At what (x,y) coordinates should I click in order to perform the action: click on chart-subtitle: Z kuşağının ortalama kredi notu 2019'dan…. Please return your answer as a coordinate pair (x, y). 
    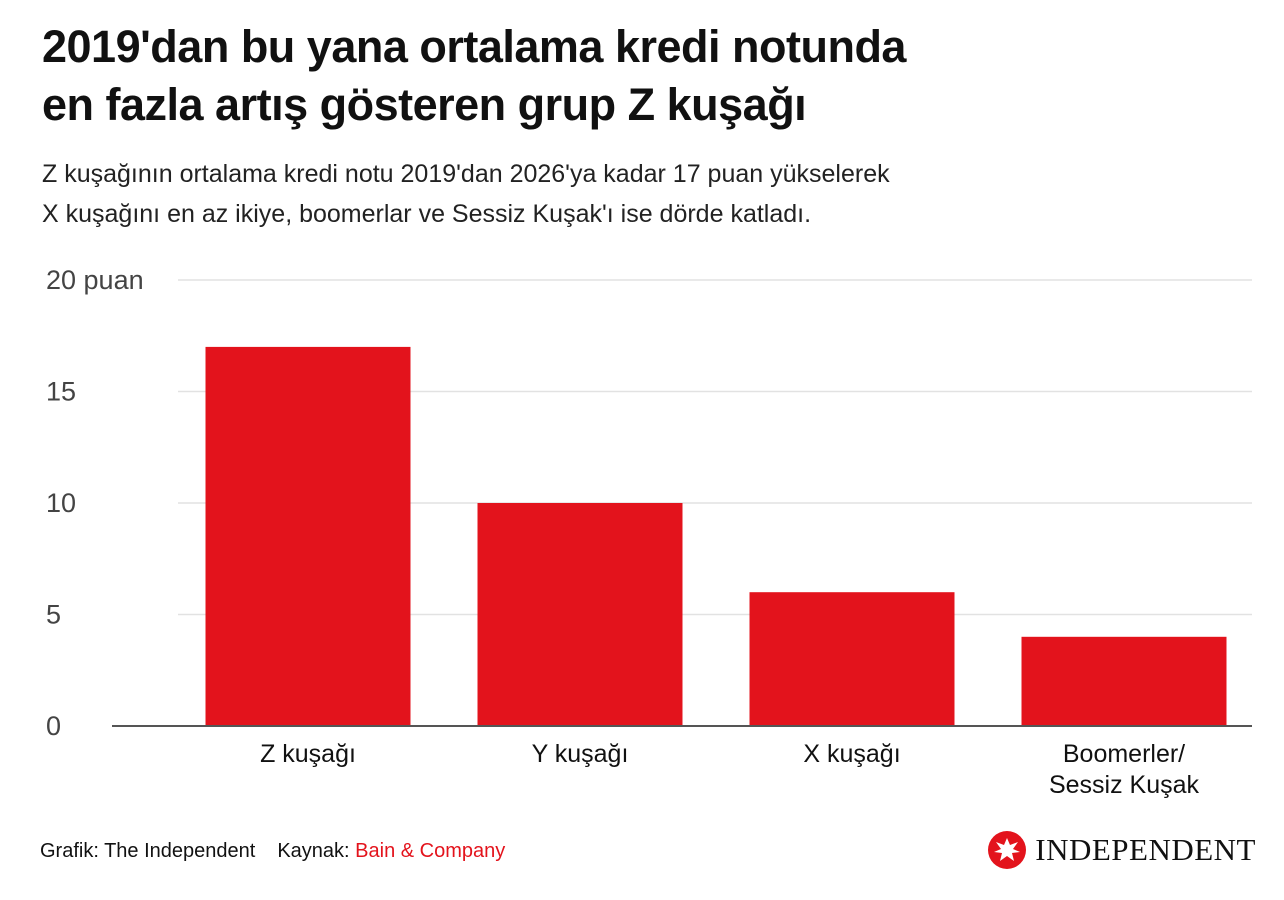
    Looking at the image, I should click on (617, 194).